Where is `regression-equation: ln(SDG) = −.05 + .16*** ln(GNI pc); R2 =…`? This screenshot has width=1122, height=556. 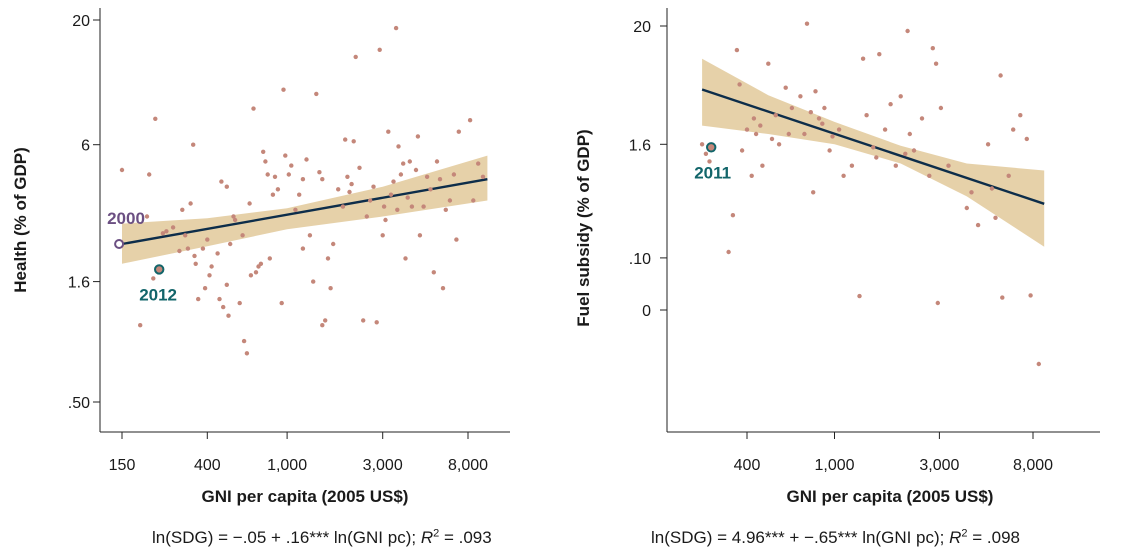 regression-equation: ln(SDG) = −.05 + .16*** ln(GNI pc); R2 =… is located at coordinates (322, 538).